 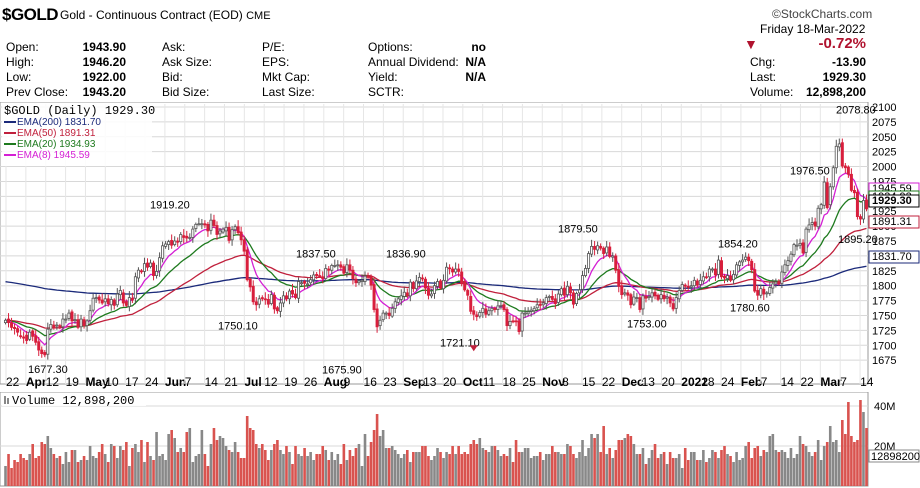 I want to click on y-tick-label: 1800, so click(x=884, y=287).